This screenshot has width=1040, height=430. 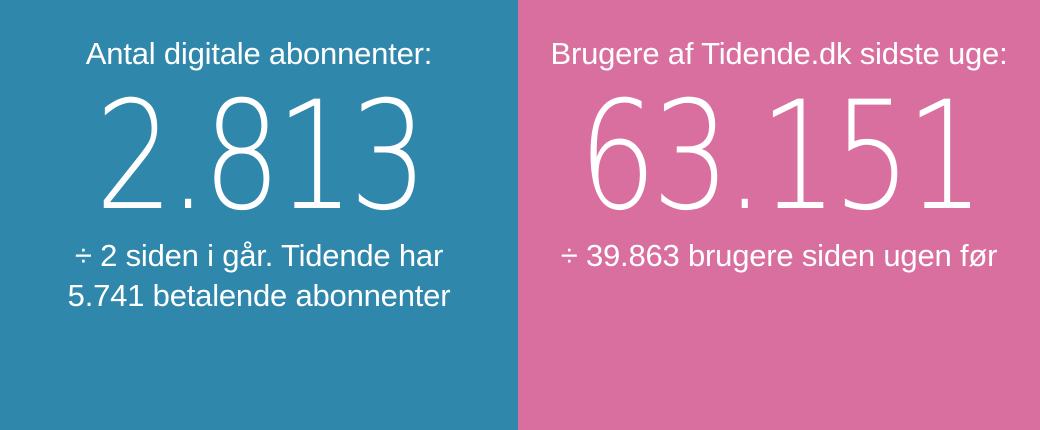 I want to click on digital-subscribers-note-line-1: ÷ 2 siden i går. Tidende har, so click(x=259, y=255).